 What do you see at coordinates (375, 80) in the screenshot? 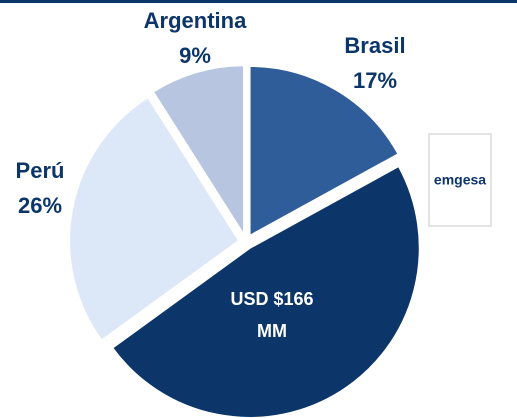
I see `value-label: 17%` at bounding box center [375, 80].